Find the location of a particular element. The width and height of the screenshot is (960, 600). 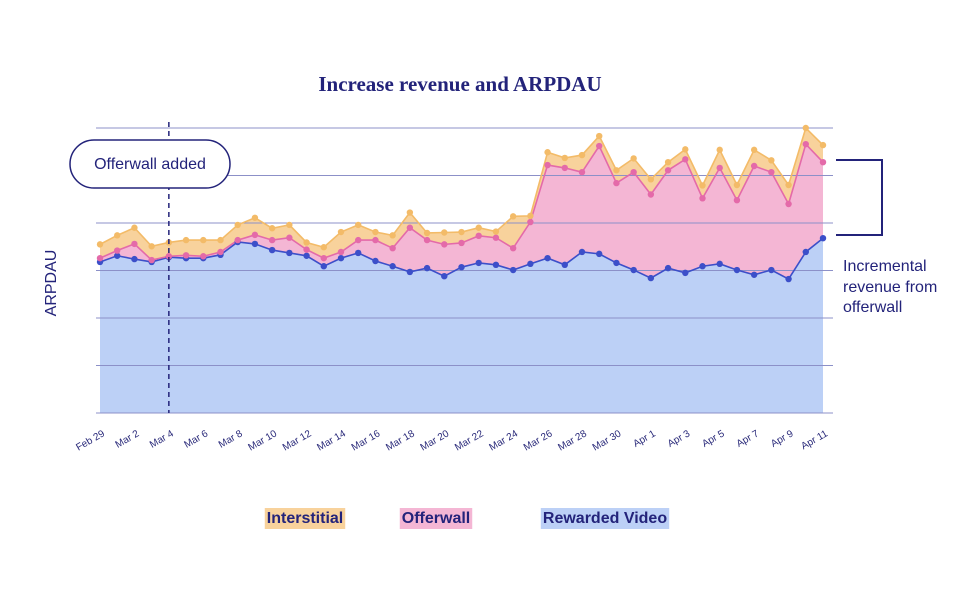

x-tick-label: Mar 24 is located at coordinates (504, 440).